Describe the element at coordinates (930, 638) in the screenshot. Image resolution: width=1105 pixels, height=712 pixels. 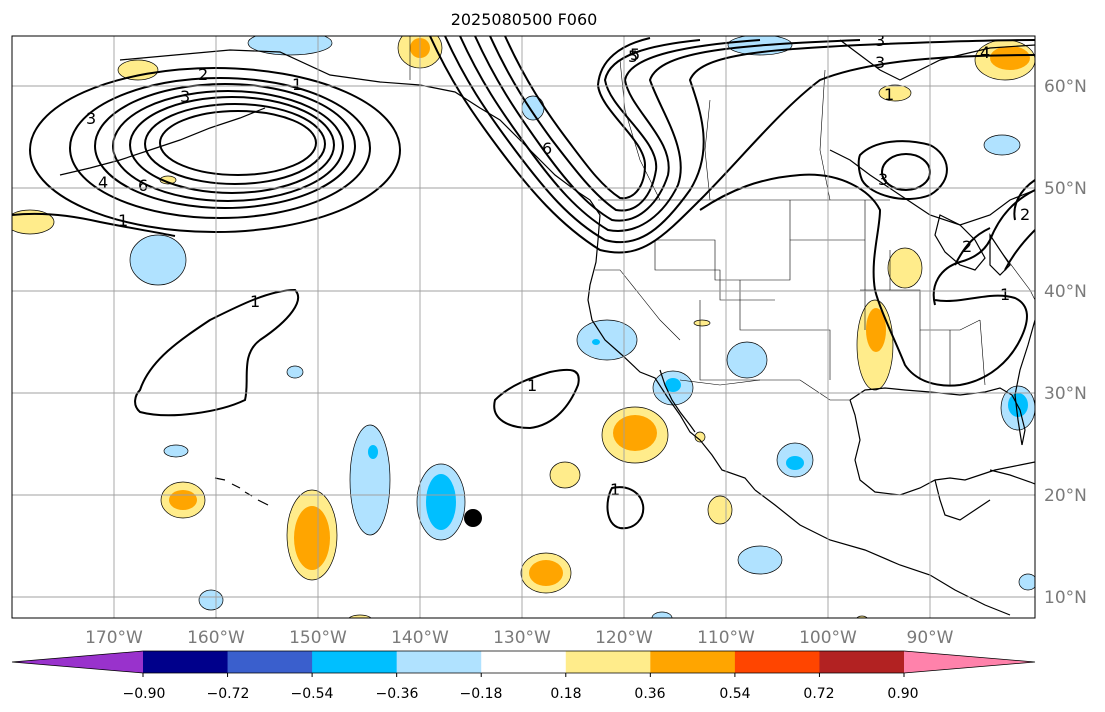
I see `lon-label: 90°W` at that location.